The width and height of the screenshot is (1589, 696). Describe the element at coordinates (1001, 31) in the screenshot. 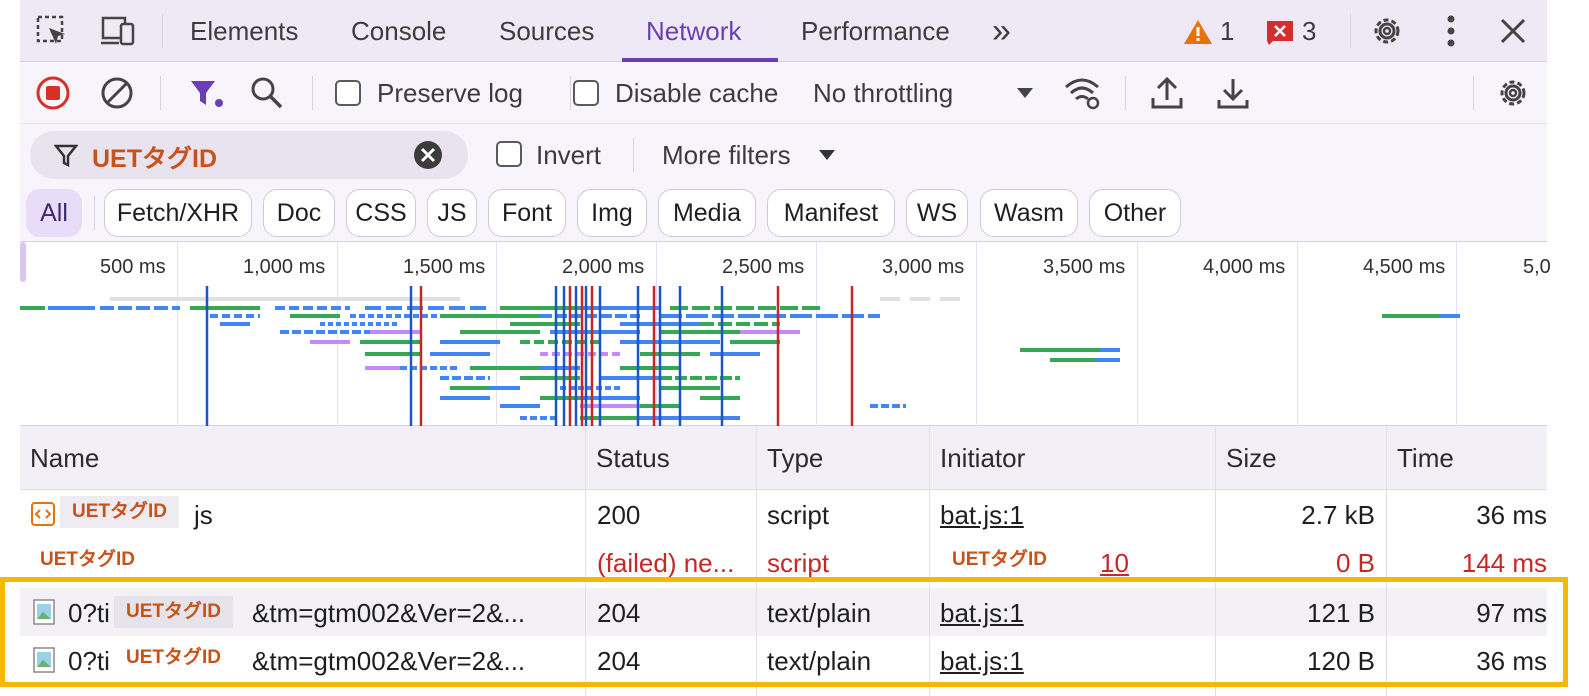

I see `more-tabs-icon: »` at that location.